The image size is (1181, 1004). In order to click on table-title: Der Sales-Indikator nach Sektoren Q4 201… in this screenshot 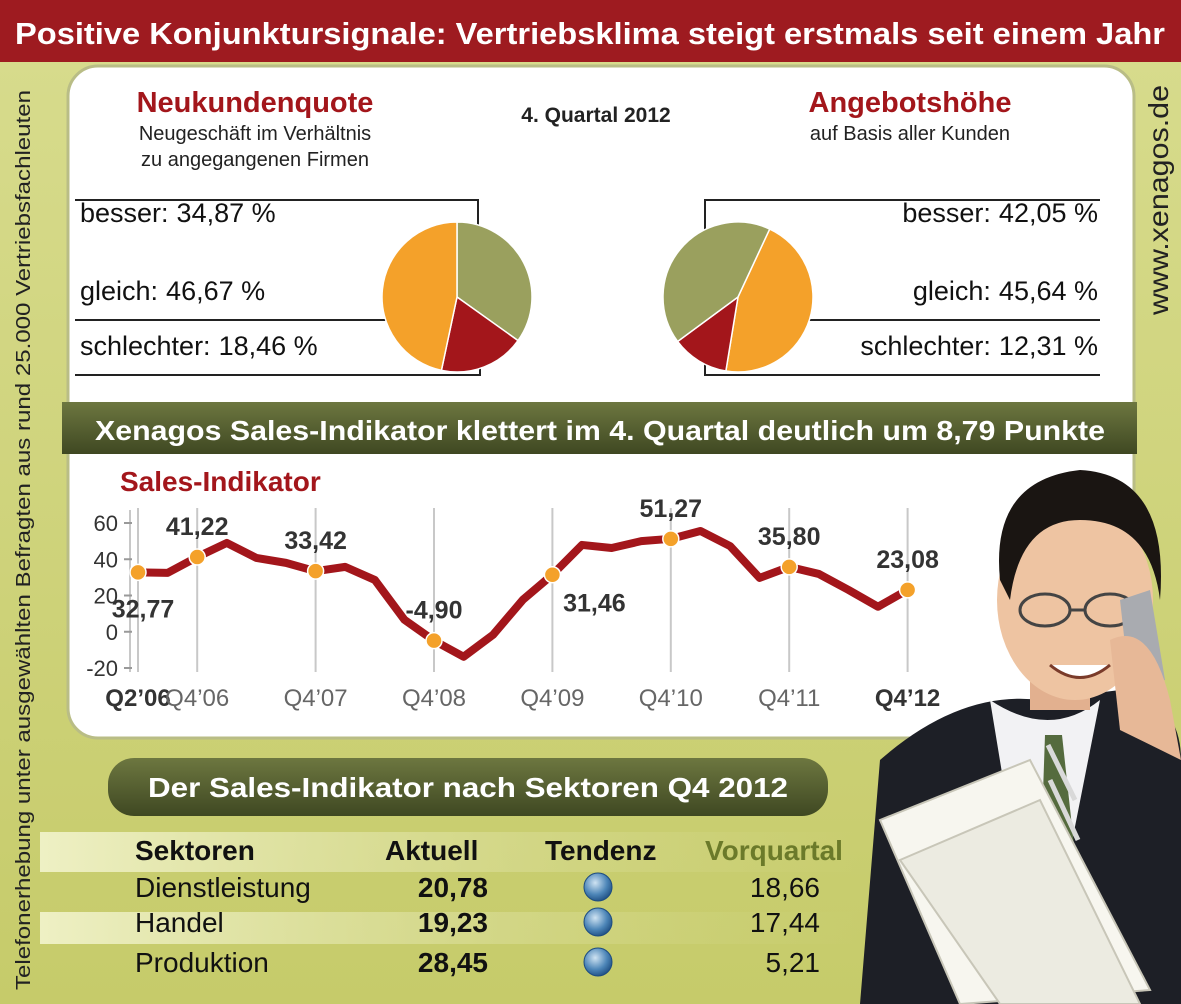, I will do `click(468, 787)`.